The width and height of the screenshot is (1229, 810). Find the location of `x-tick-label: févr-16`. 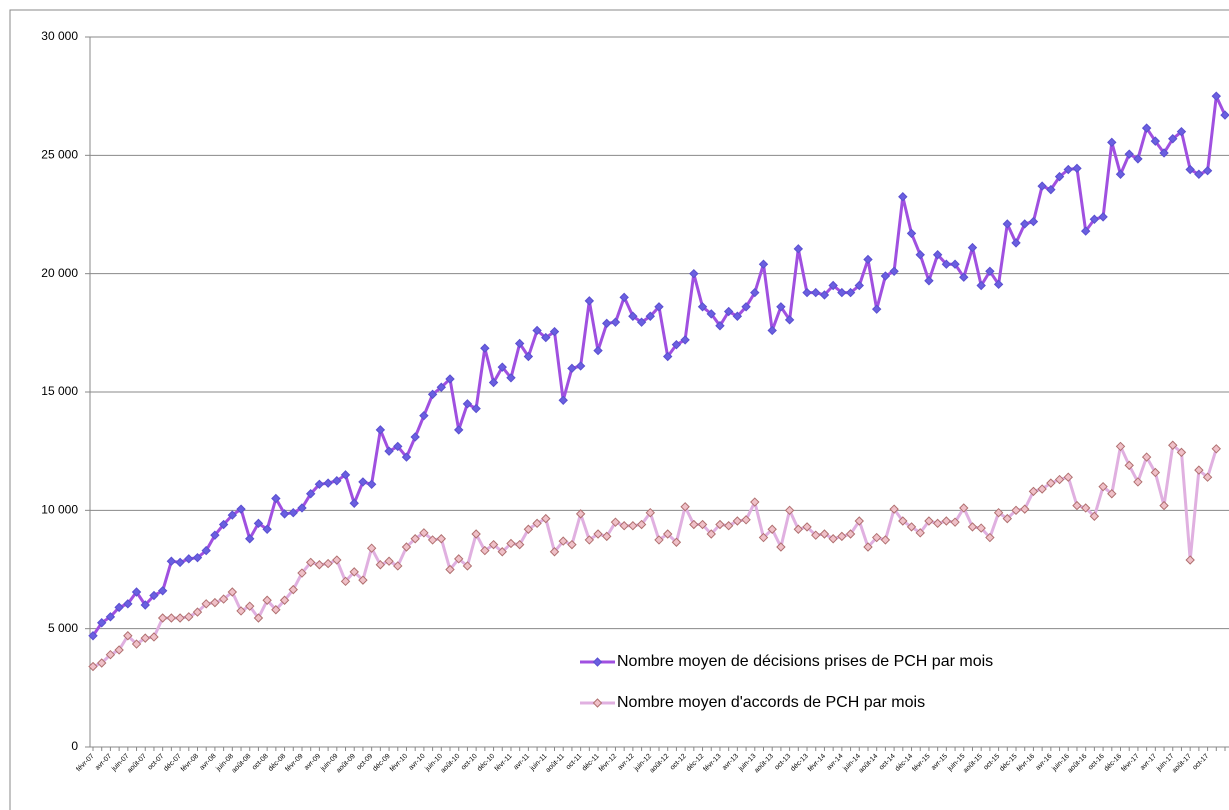

x-tick-label: févr-16 is located at coordinates (1026, 763).